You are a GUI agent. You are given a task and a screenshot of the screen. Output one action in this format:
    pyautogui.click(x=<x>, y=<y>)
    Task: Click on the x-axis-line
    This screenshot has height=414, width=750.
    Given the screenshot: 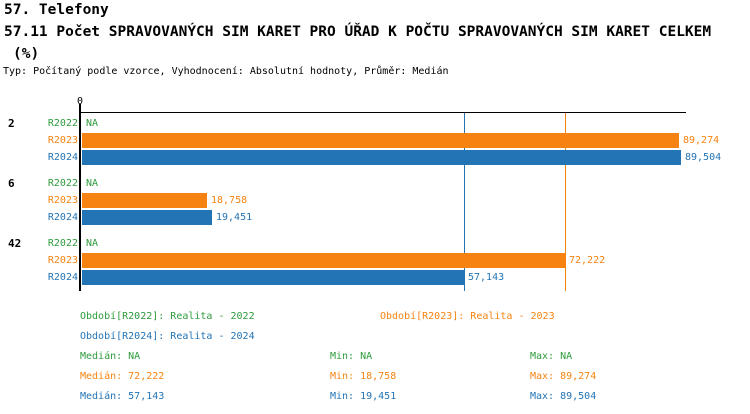 What is the action you would take?
    pyautogui.click(x=382, y=112)
    